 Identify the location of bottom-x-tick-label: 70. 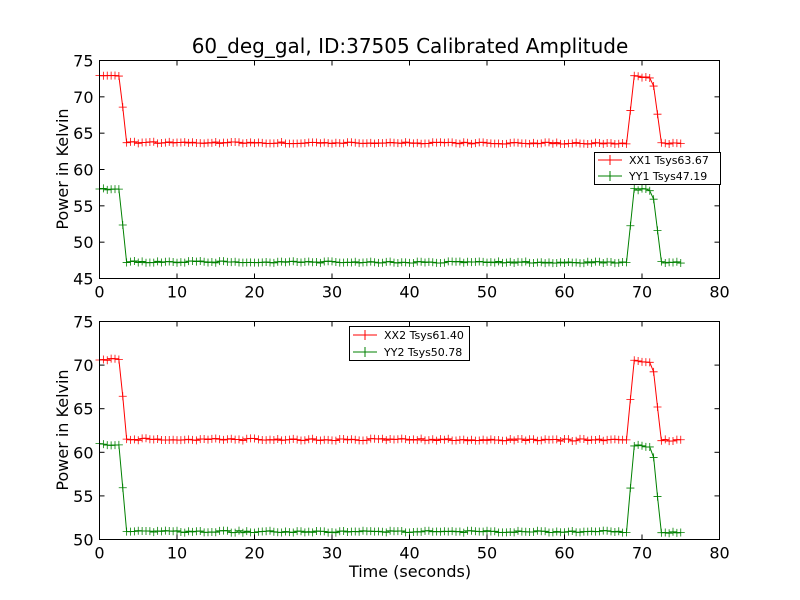
(642, 553).